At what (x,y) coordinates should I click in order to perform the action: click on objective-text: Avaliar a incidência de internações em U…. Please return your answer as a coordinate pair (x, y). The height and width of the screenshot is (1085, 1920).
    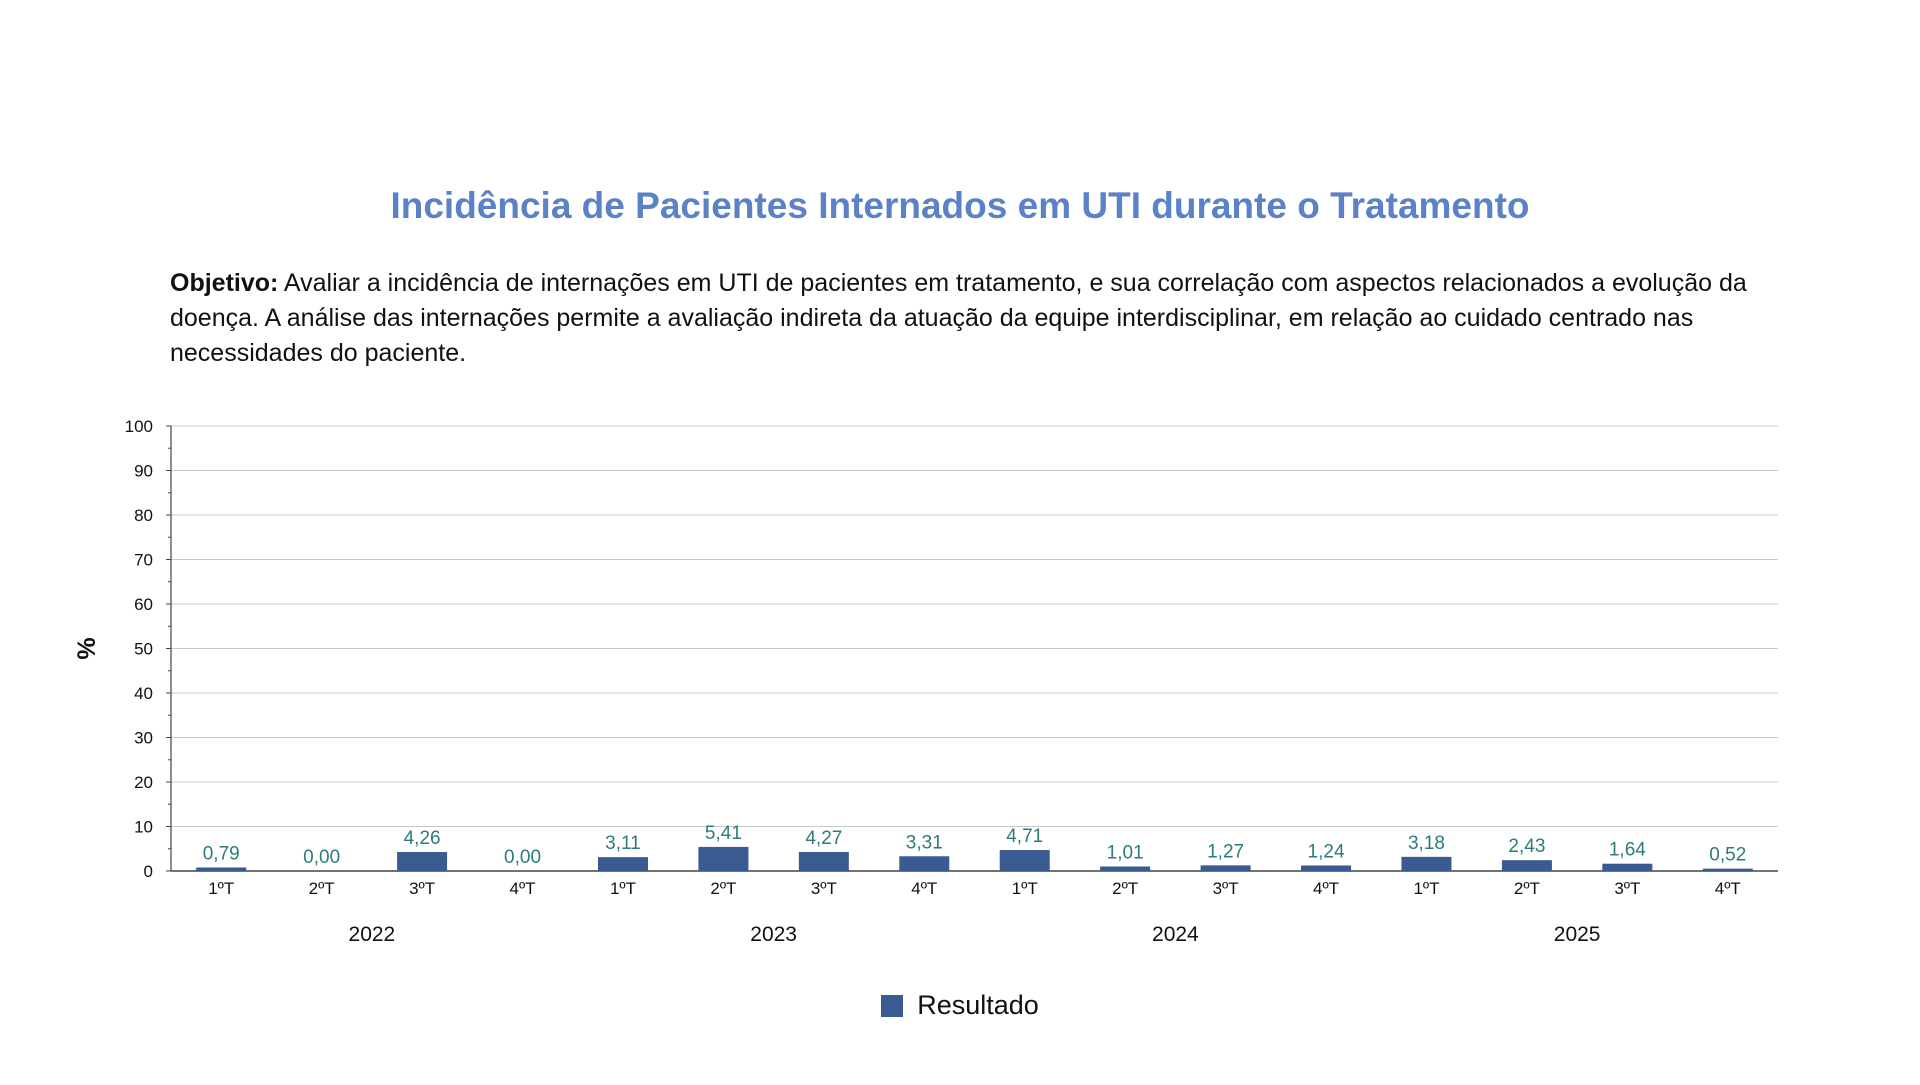
    Looking at the image, I should click on (958, 318).